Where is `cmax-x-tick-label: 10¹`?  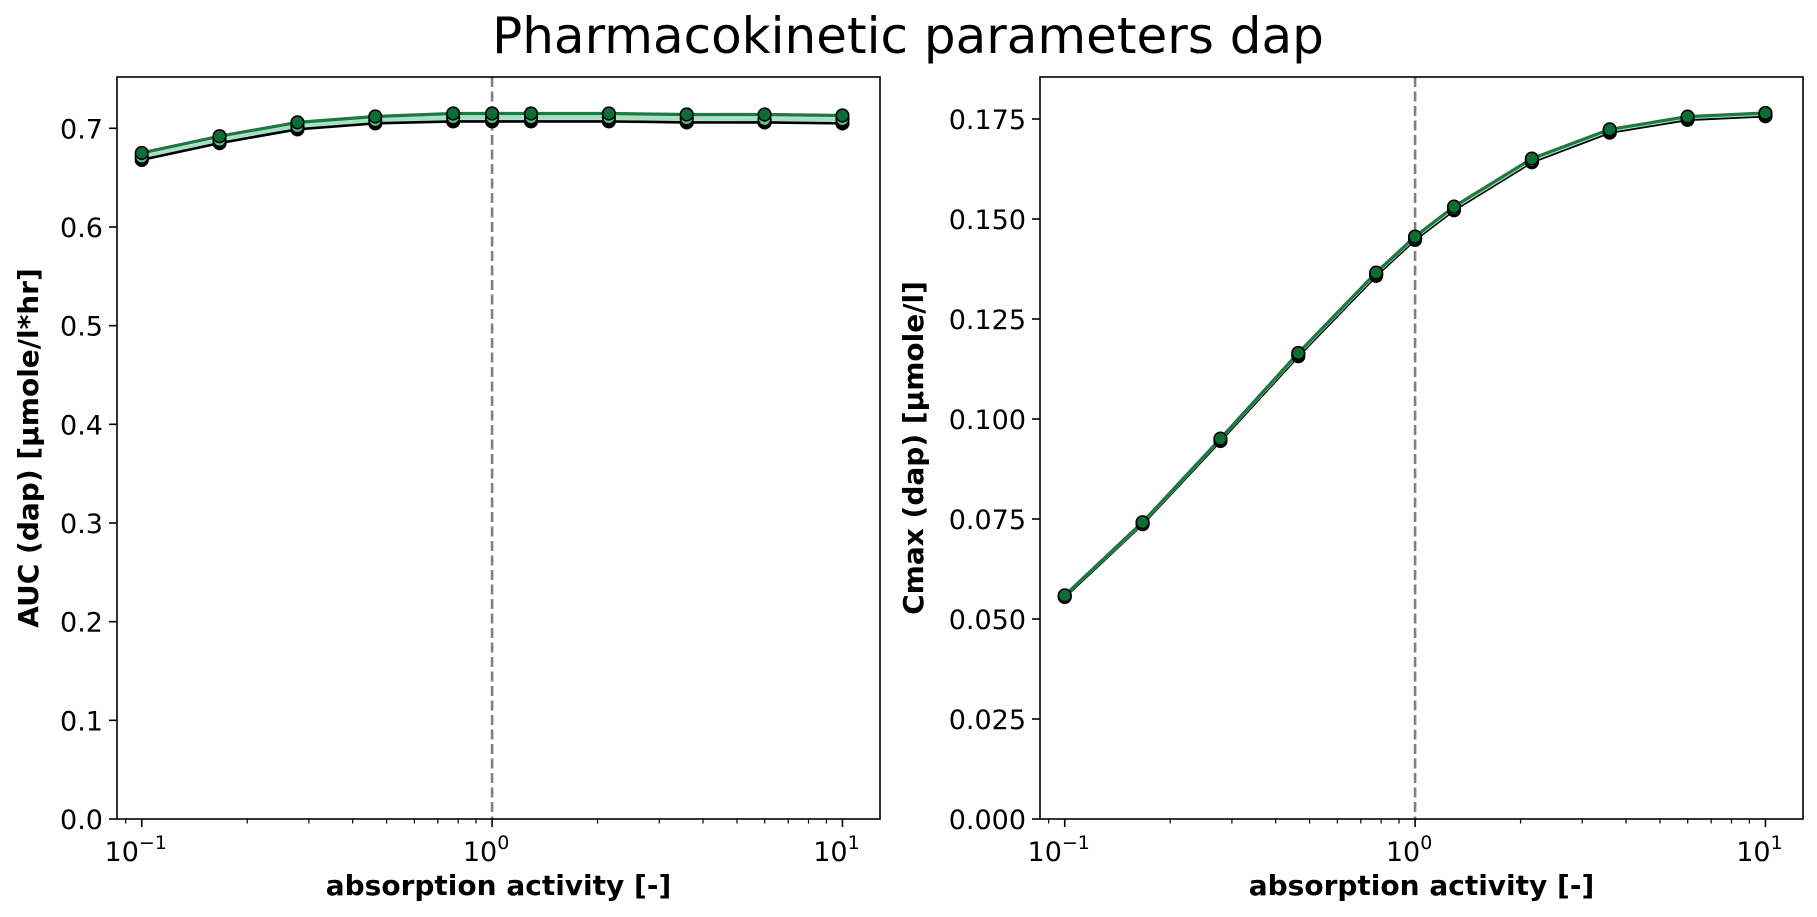
cmax-x-tick-label: 10¹ is located at coordinates (1759, 850).